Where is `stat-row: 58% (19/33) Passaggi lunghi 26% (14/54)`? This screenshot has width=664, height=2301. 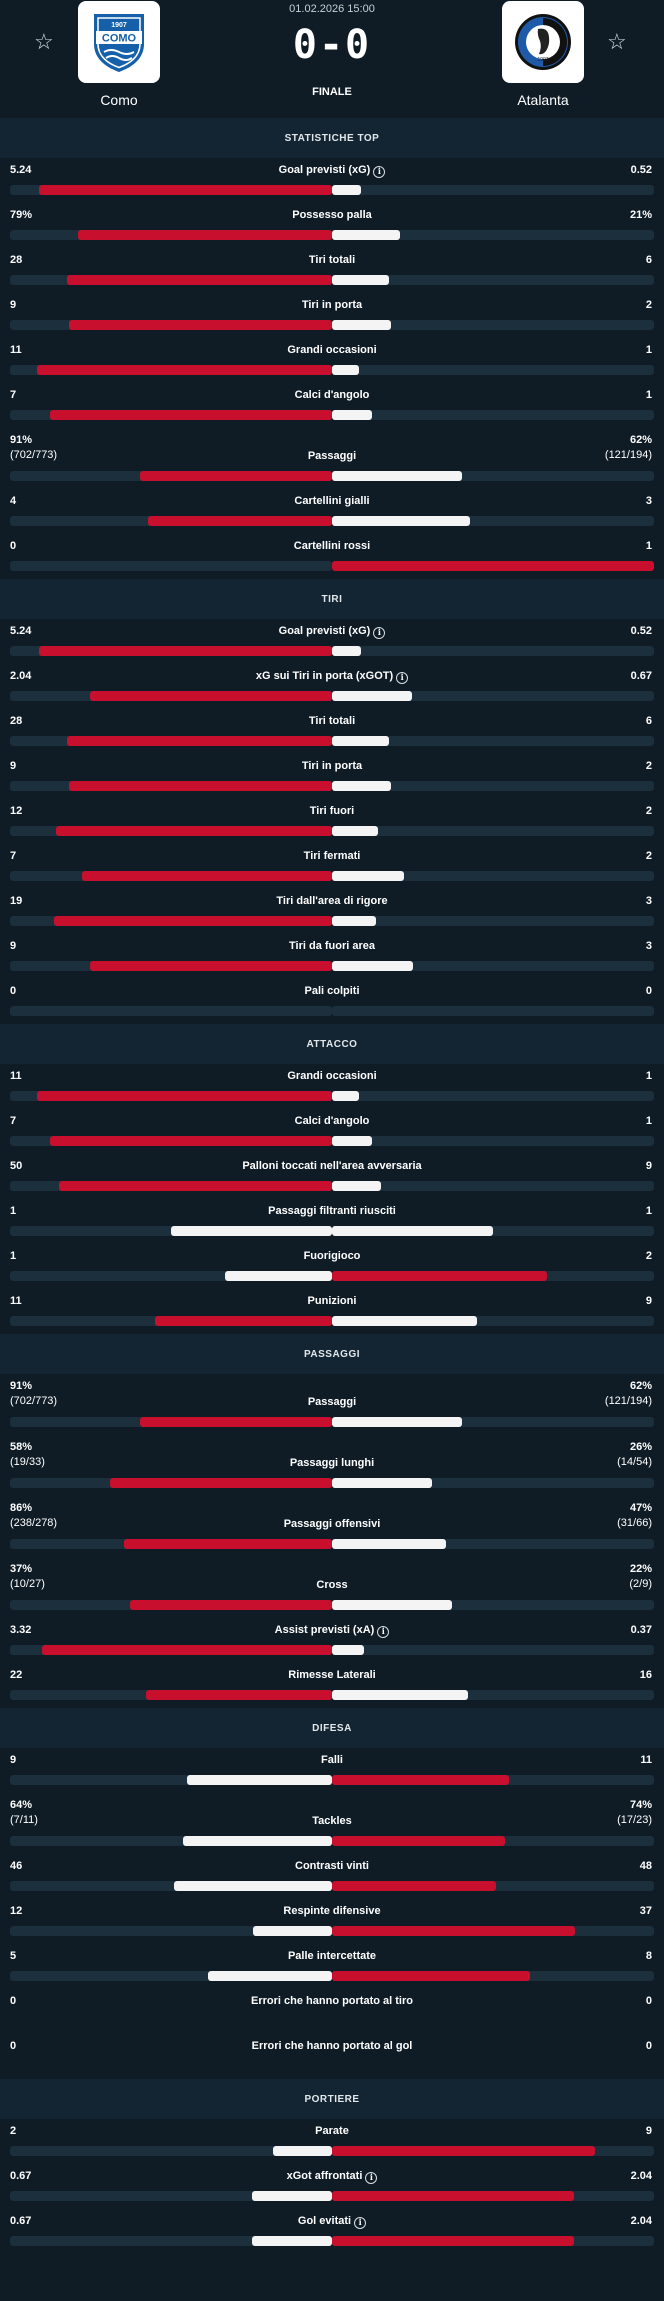
stat-row: 58% (19/33) Passaggi lunghi 26% (14/54) is located at coordinates (332, 1465).